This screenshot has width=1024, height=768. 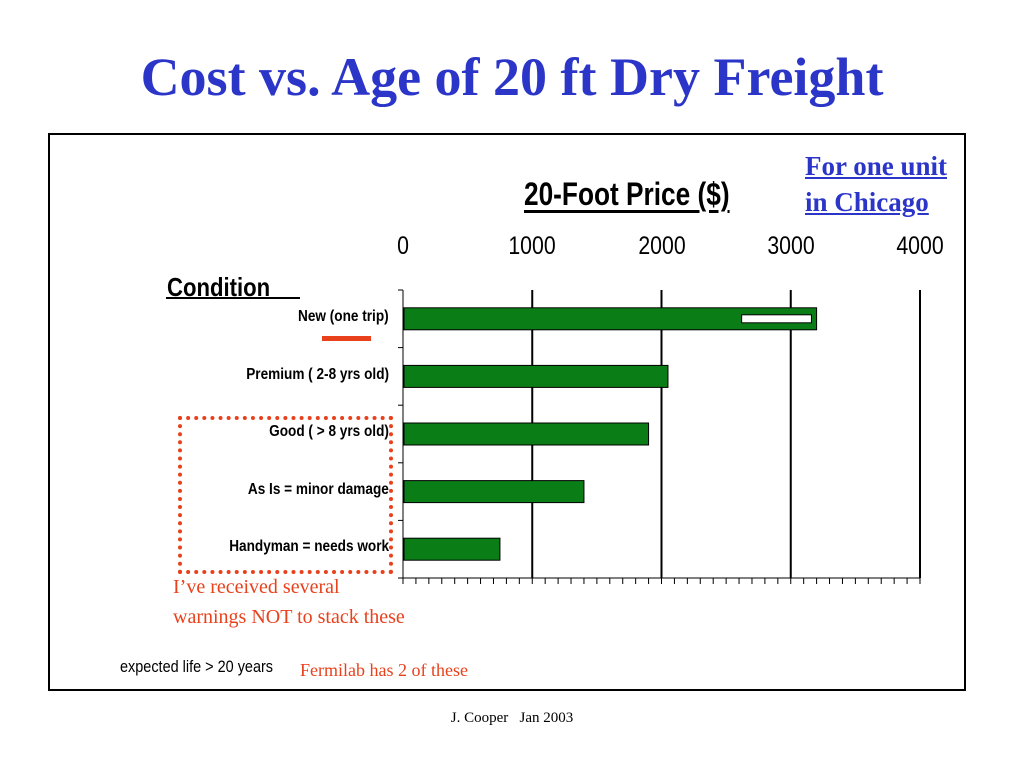 What do you see at coordinates (876, 184) in the screenshot?
I see `unit-note: For one unit in Chicago` at bounding box center [876, 184].